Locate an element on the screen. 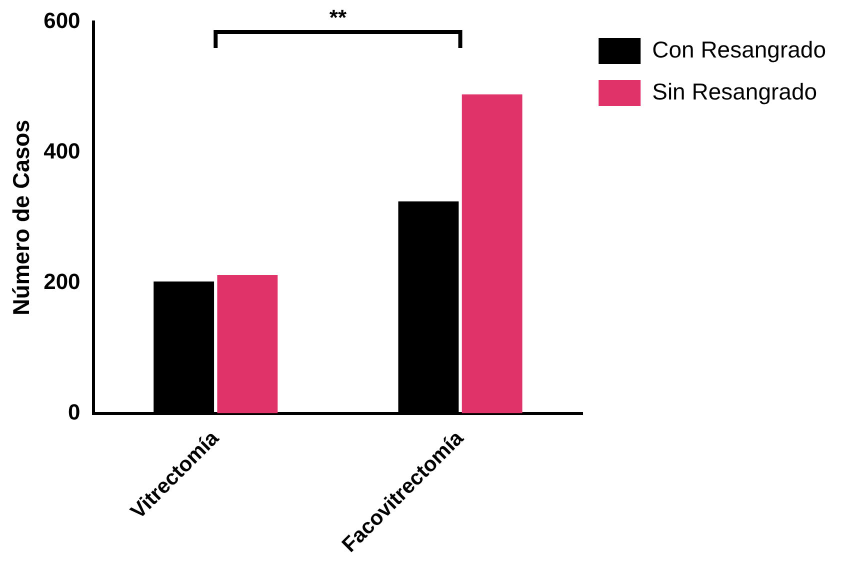 Image resolution: width=841 pixels, height=566 pixels. legend-label: Con Resangrado is located at coordinates (739, 49).